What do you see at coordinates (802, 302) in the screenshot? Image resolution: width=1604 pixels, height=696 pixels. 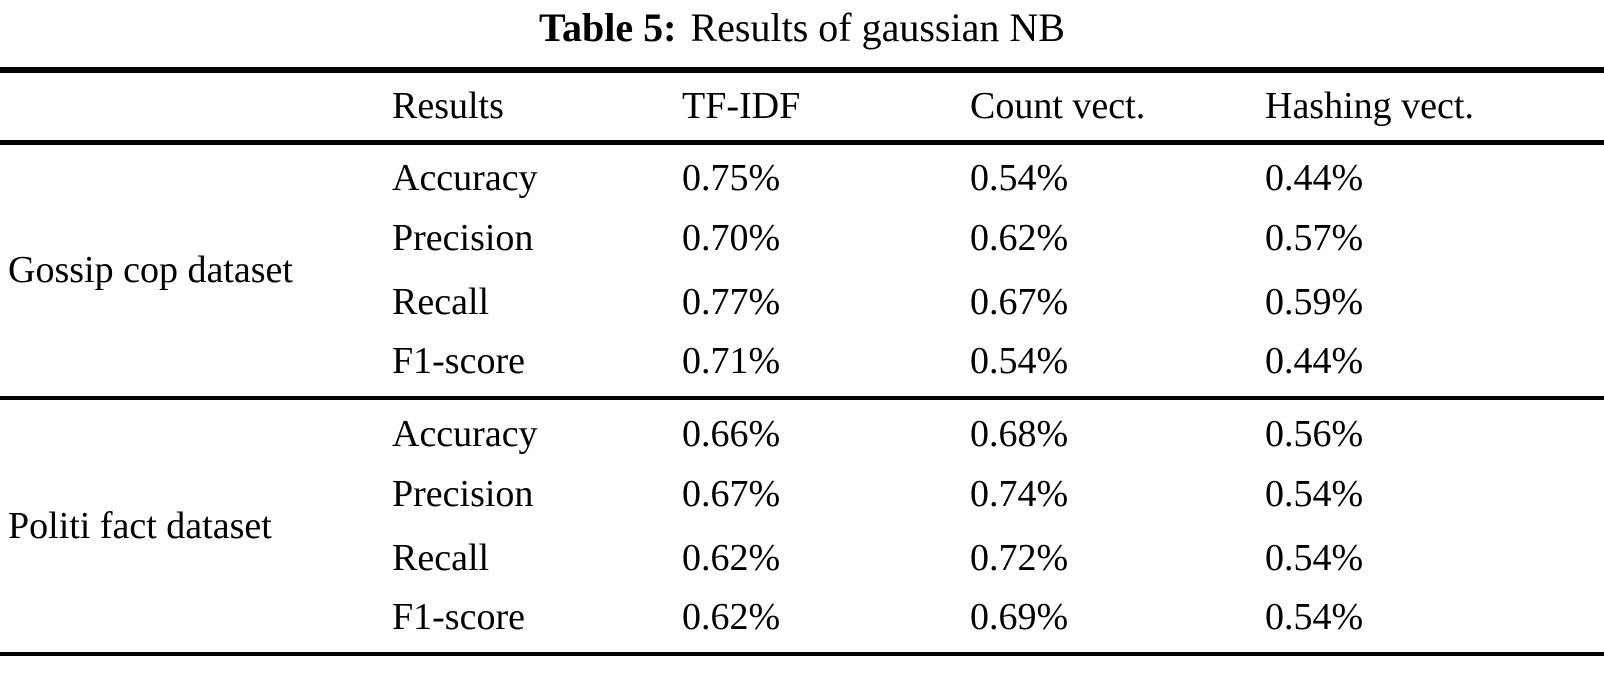 I see `table-row: Recall 0.77% 0.67% 0.59%` at bounding box center [802, 302].